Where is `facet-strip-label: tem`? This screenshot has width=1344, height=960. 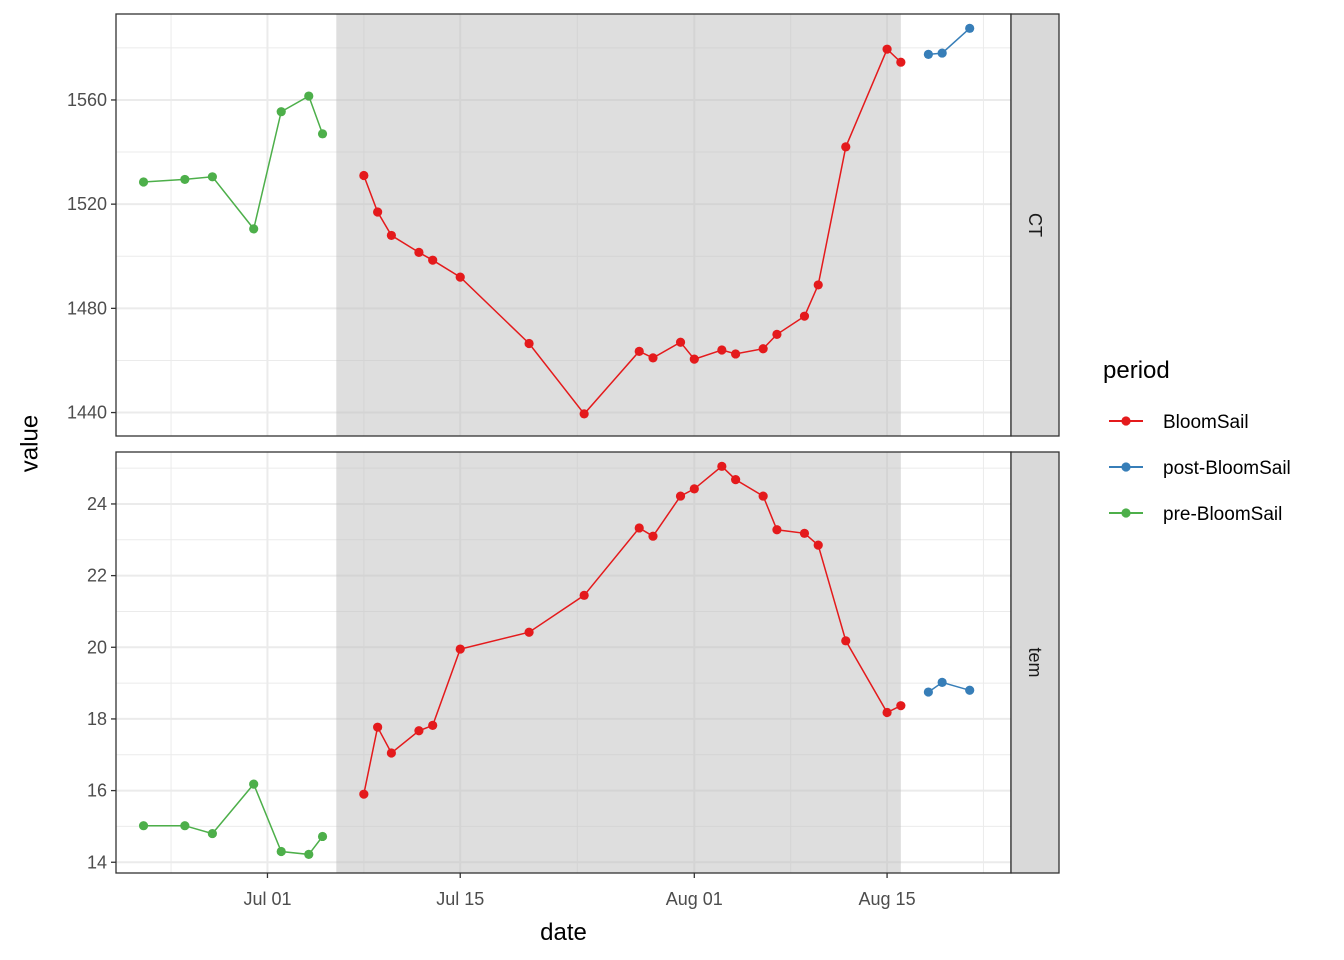
facet-strip-label: tem is located at coordinates (1035, 662).